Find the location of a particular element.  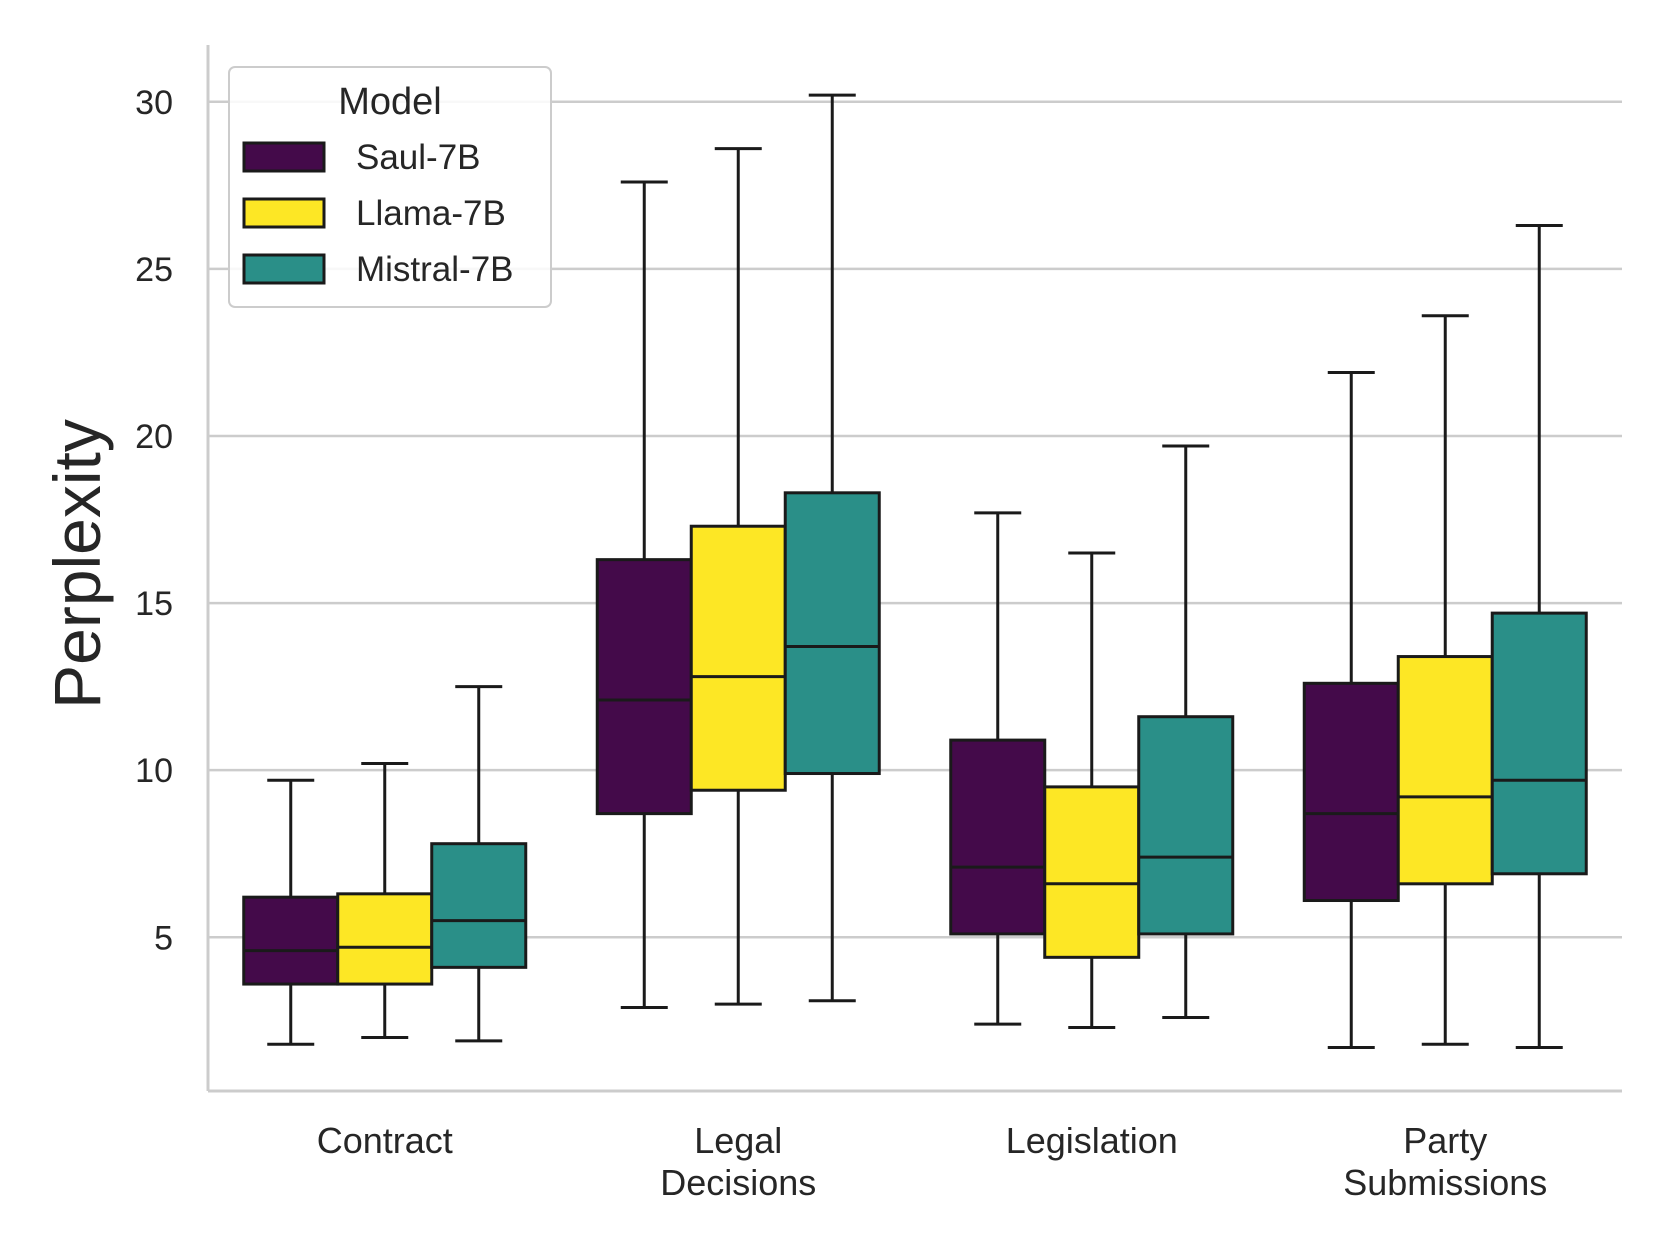

legend-frame is located at coordinates (390, 187).